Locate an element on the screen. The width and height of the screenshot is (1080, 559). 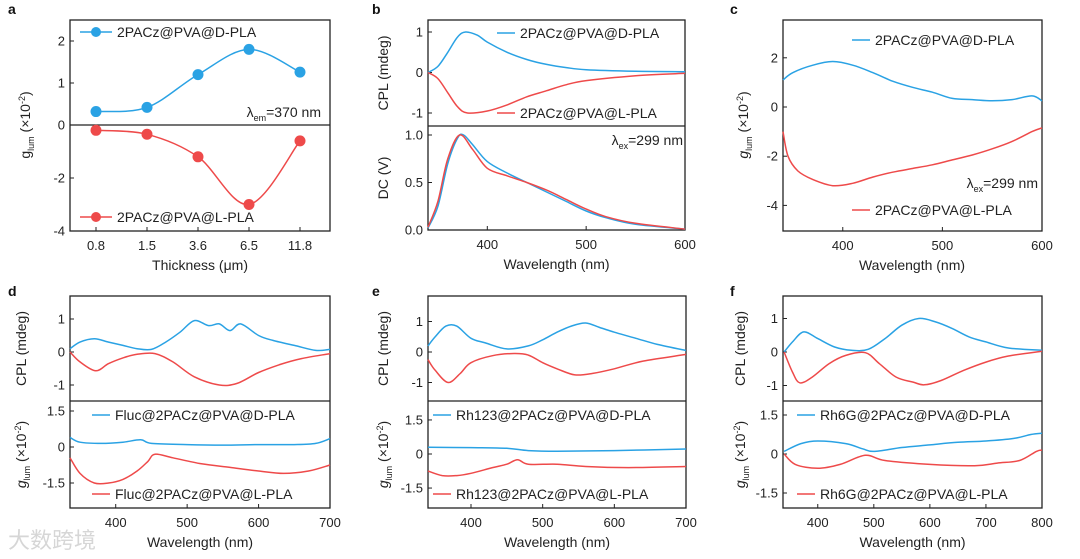
a-y-tick-label: -2 is located at coordinates (59, 178).